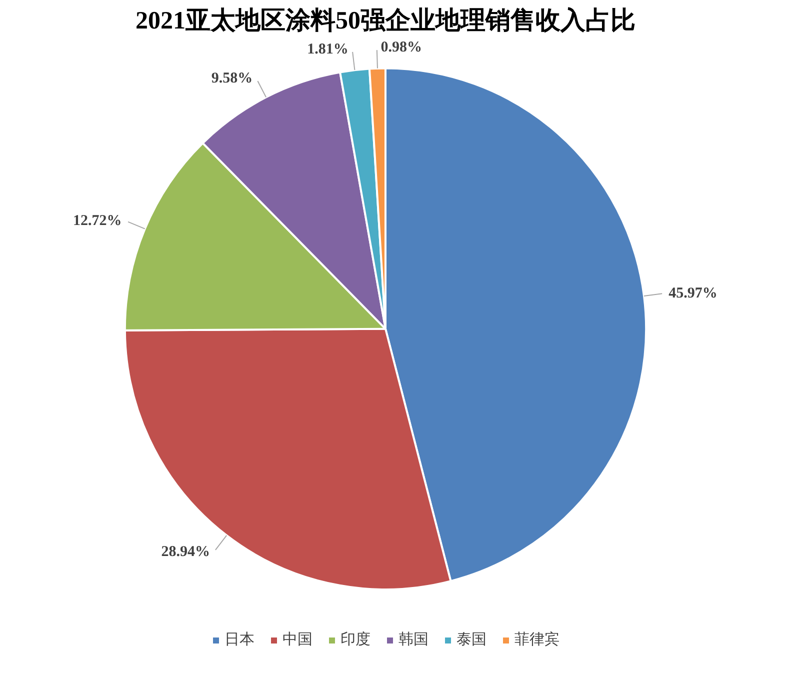  Describe the element at coordinates (693, 293) in the screenshot. I see `data-label: 45.97%` at that location.